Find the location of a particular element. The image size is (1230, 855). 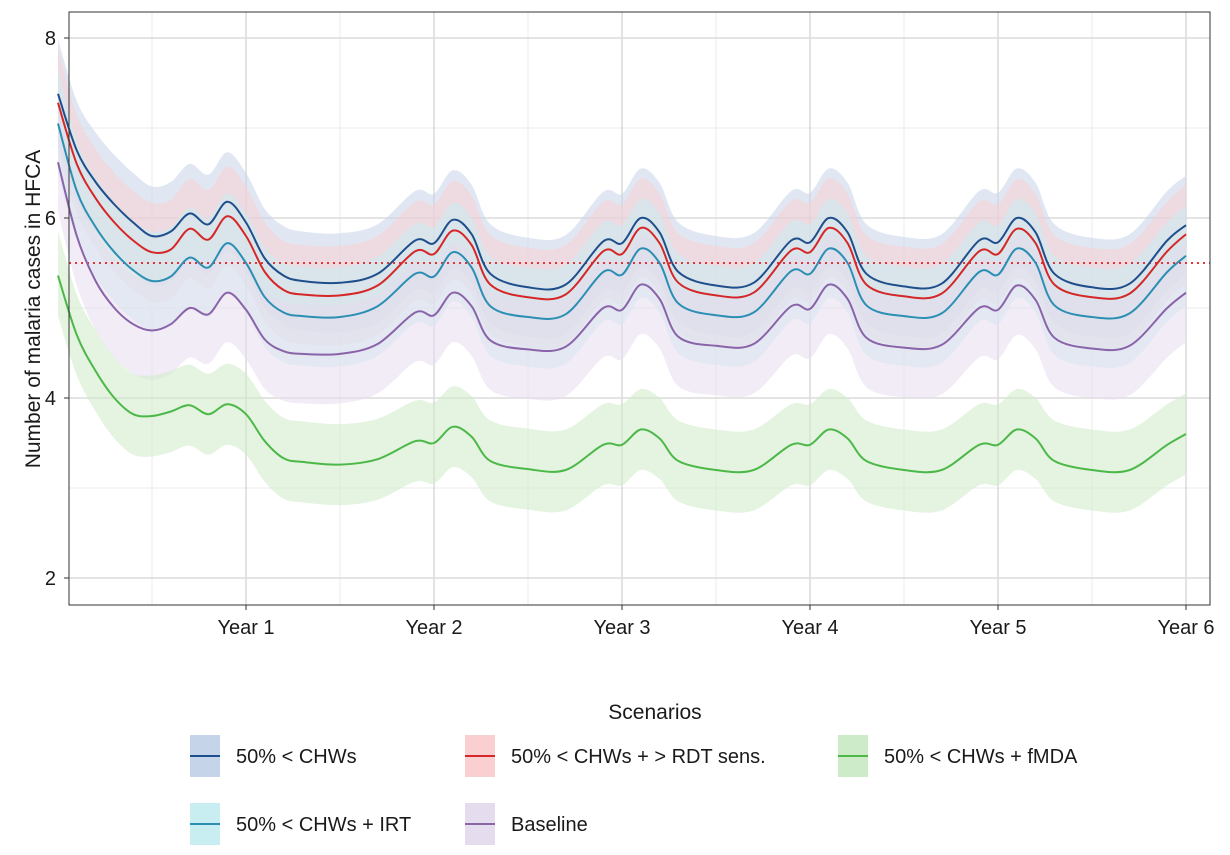

x-tick-label: Year 5 is located at coordinates (997, 628).